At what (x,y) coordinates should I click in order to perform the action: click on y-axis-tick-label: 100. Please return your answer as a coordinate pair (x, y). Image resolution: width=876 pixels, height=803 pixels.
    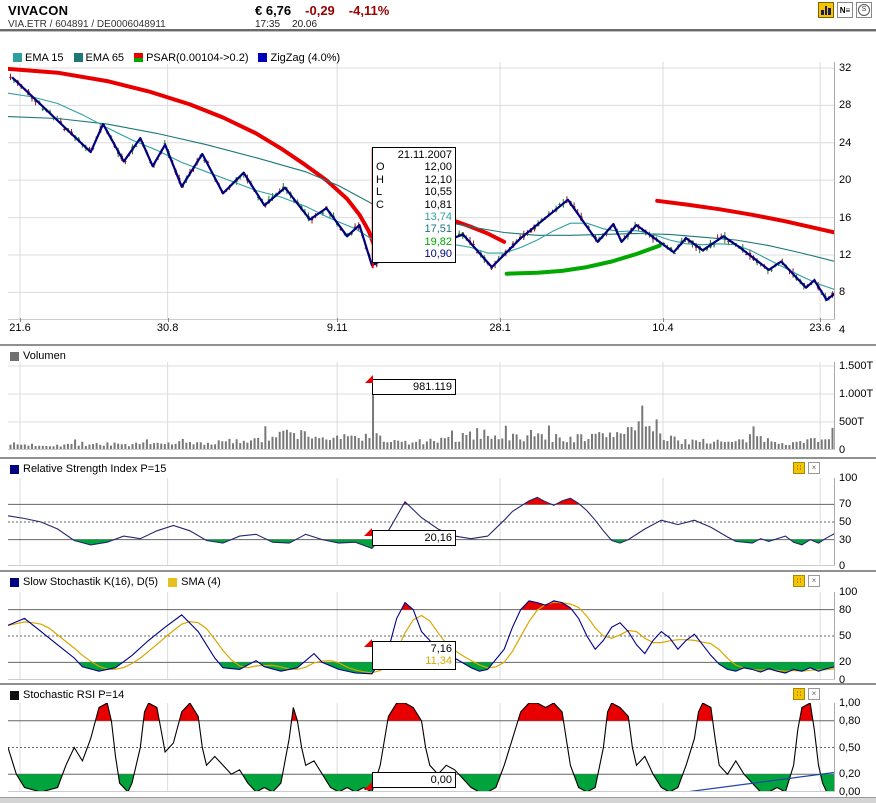
    Looking at the image, I should click on (848, 592).